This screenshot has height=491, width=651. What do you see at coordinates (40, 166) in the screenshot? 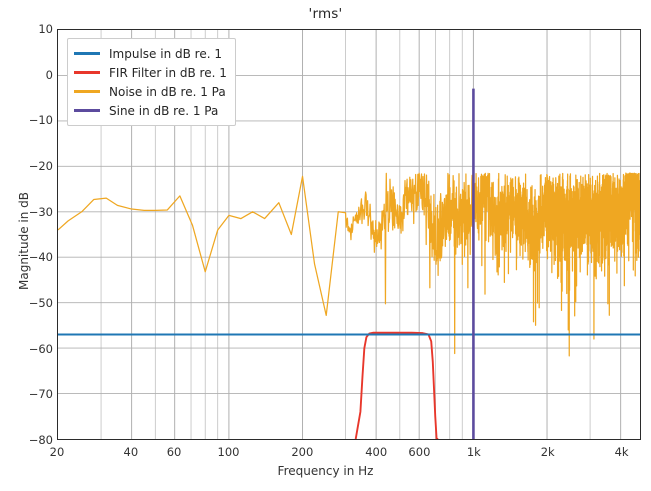
I see `y-tick-label: −20` at bounding box center [40, 166].